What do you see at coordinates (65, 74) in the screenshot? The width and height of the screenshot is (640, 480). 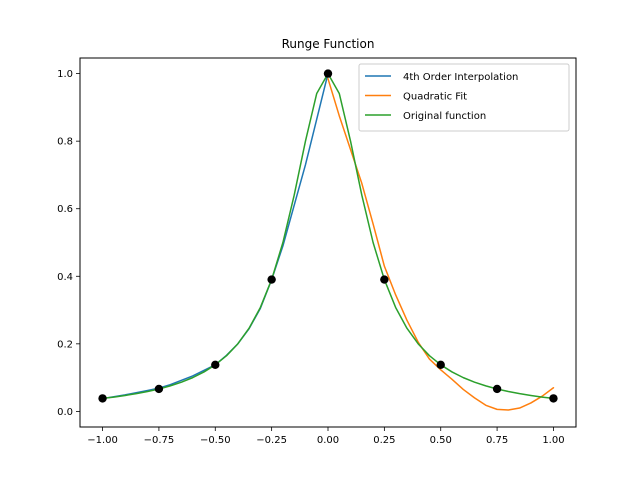 I see `y-tick-label: 1.0` at bounding box center [65, 74].